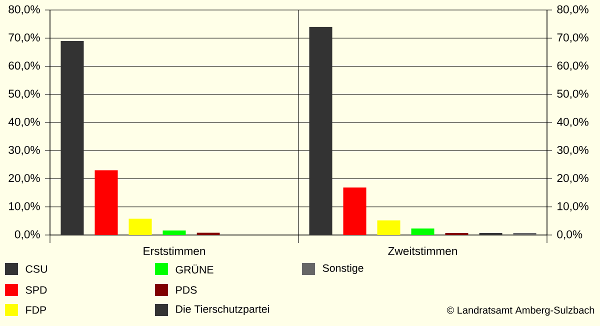 The image size is (600, 326). I want to click on y2-tick-label: 40,0%, so click(572, 123).